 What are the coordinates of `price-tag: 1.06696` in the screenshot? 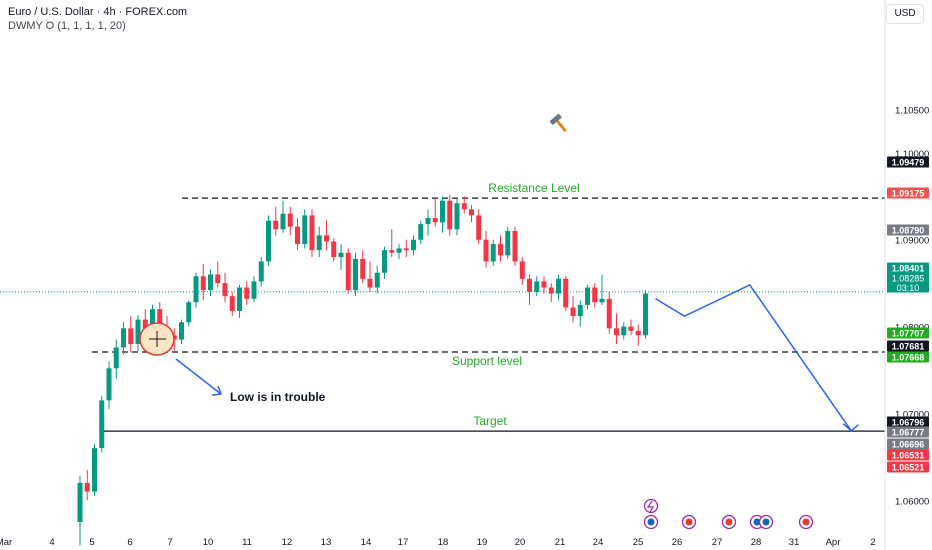 It's located at (908, 444).